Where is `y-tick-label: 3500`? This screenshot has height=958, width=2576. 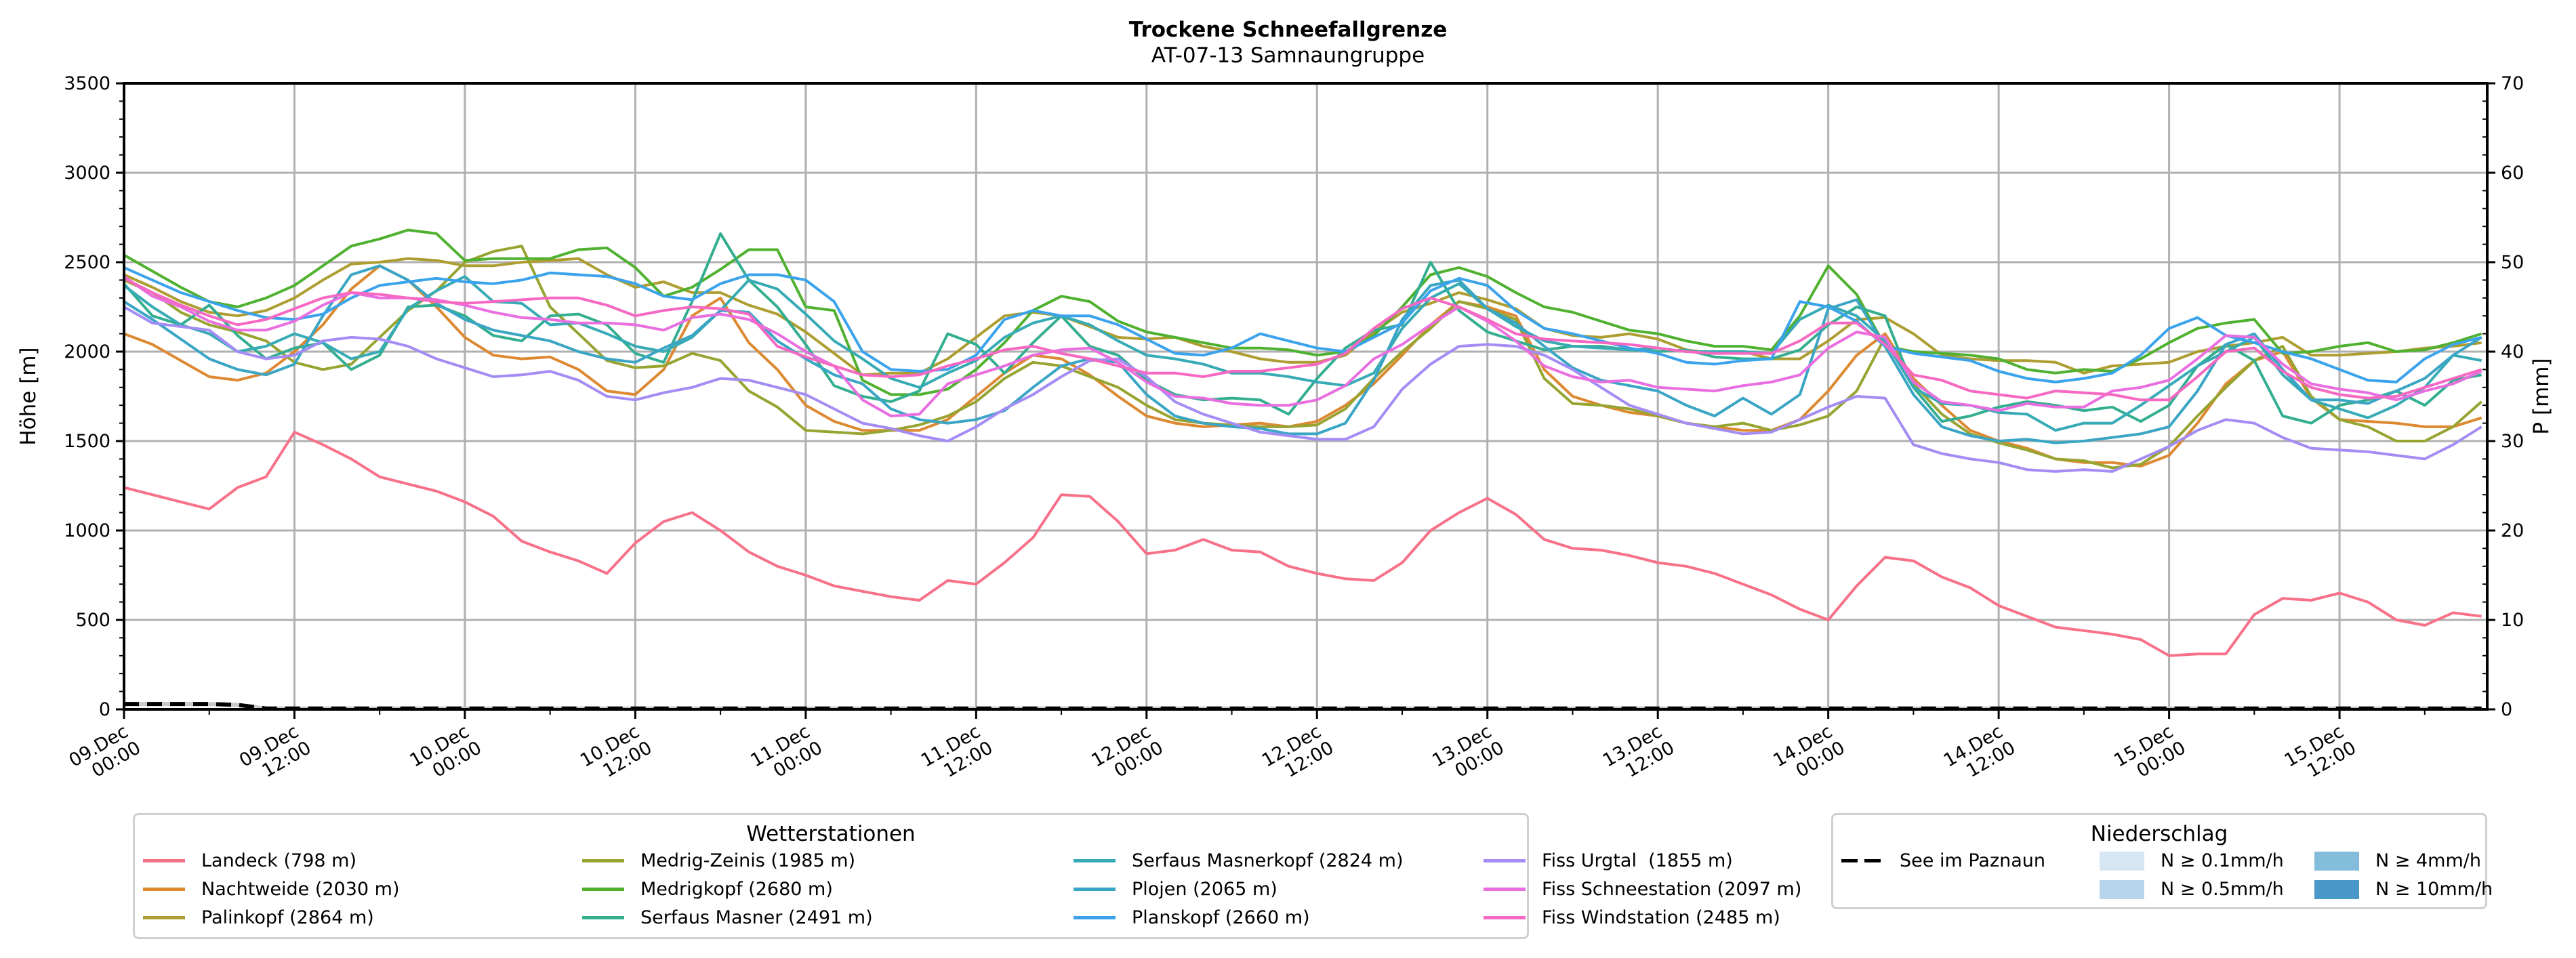 y-tick-label: 3500 is located at coordinates (87, 83).